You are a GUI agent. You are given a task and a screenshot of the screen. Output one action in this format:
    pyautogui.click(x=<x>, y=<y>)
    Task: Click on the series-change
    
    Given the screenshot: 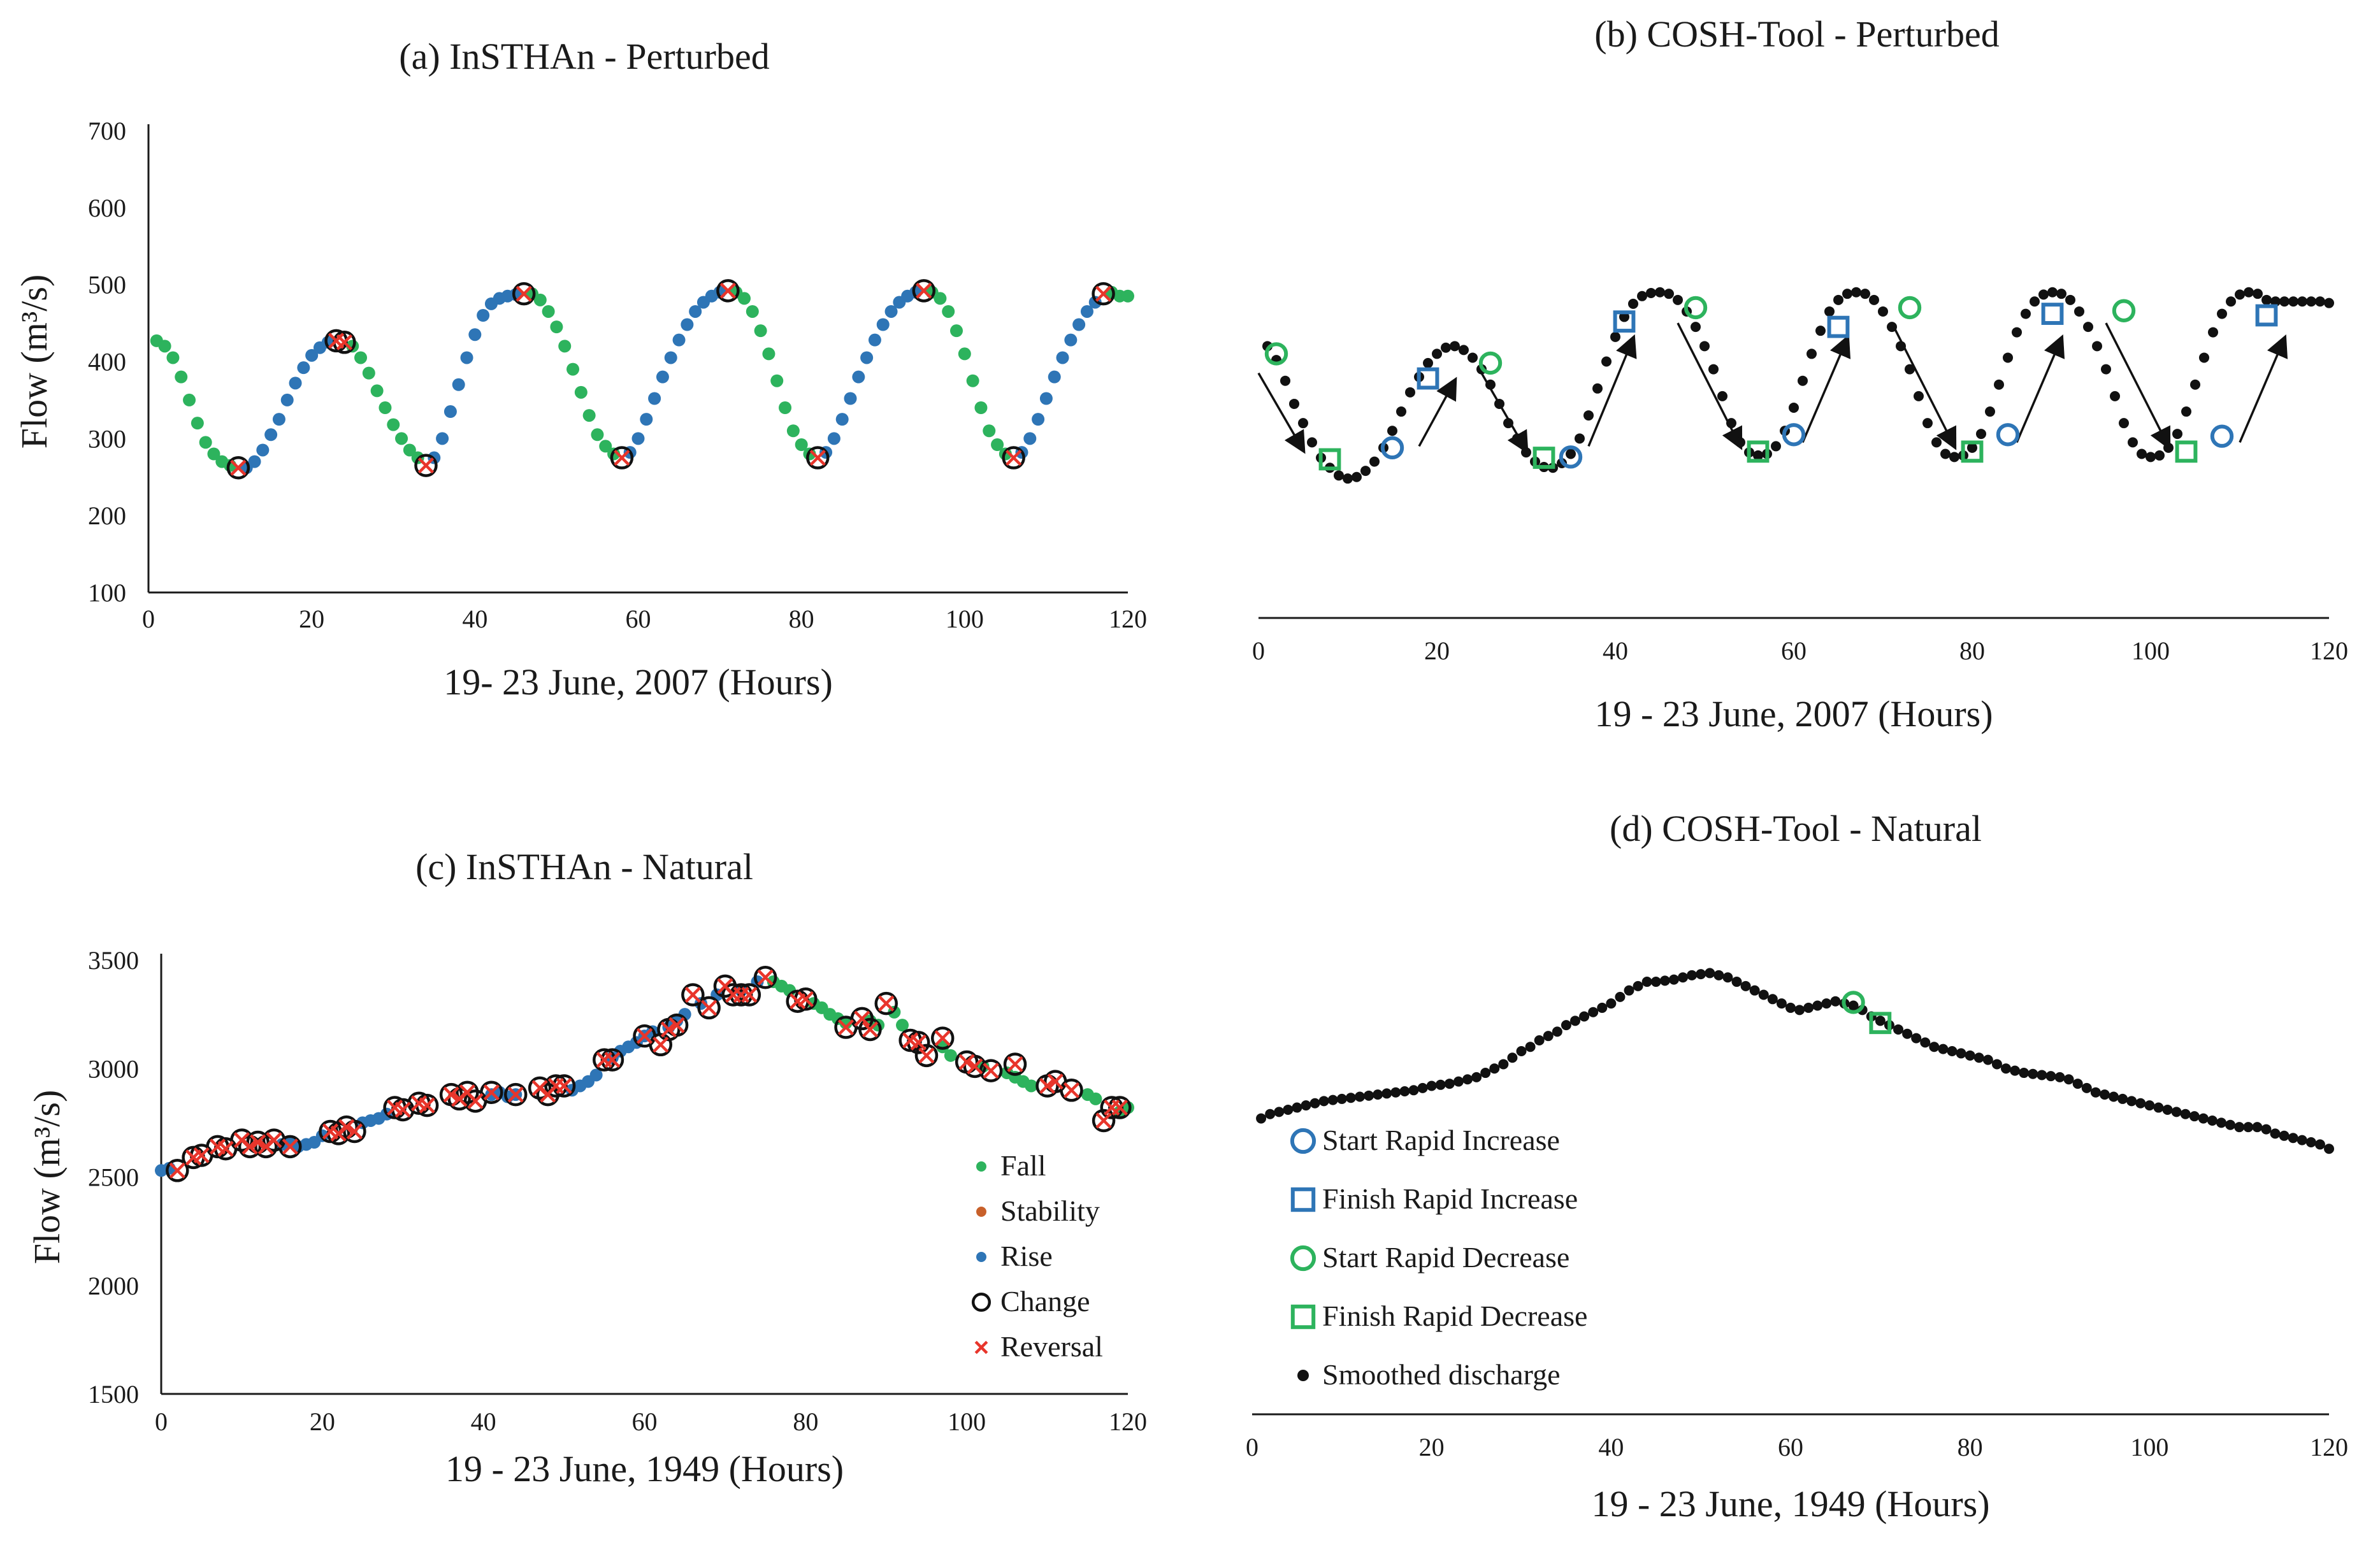 What is the action you would take?
    pyautogui.click(x=671, y=379)
    